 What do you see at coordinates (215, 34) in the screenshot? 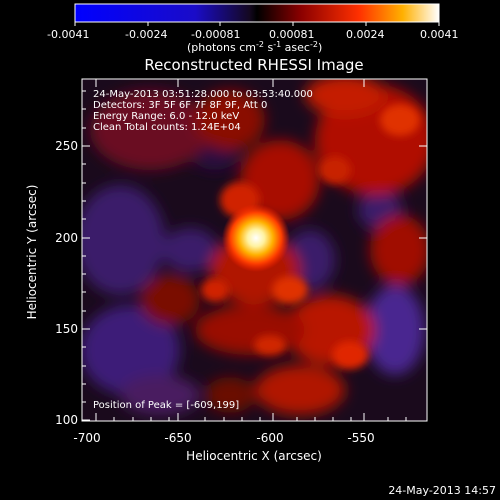
I see `colorbar-tick-label: -0.00081` at bounding box center [215, 34].